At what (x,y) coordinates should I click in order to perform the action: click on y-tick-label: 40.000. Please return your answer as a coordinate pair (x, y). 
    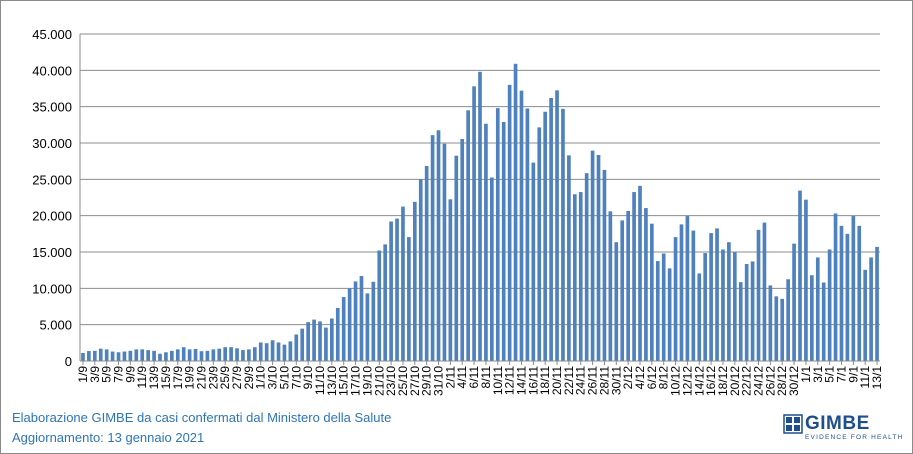
    Looking at the image, I should click on (52, 70).